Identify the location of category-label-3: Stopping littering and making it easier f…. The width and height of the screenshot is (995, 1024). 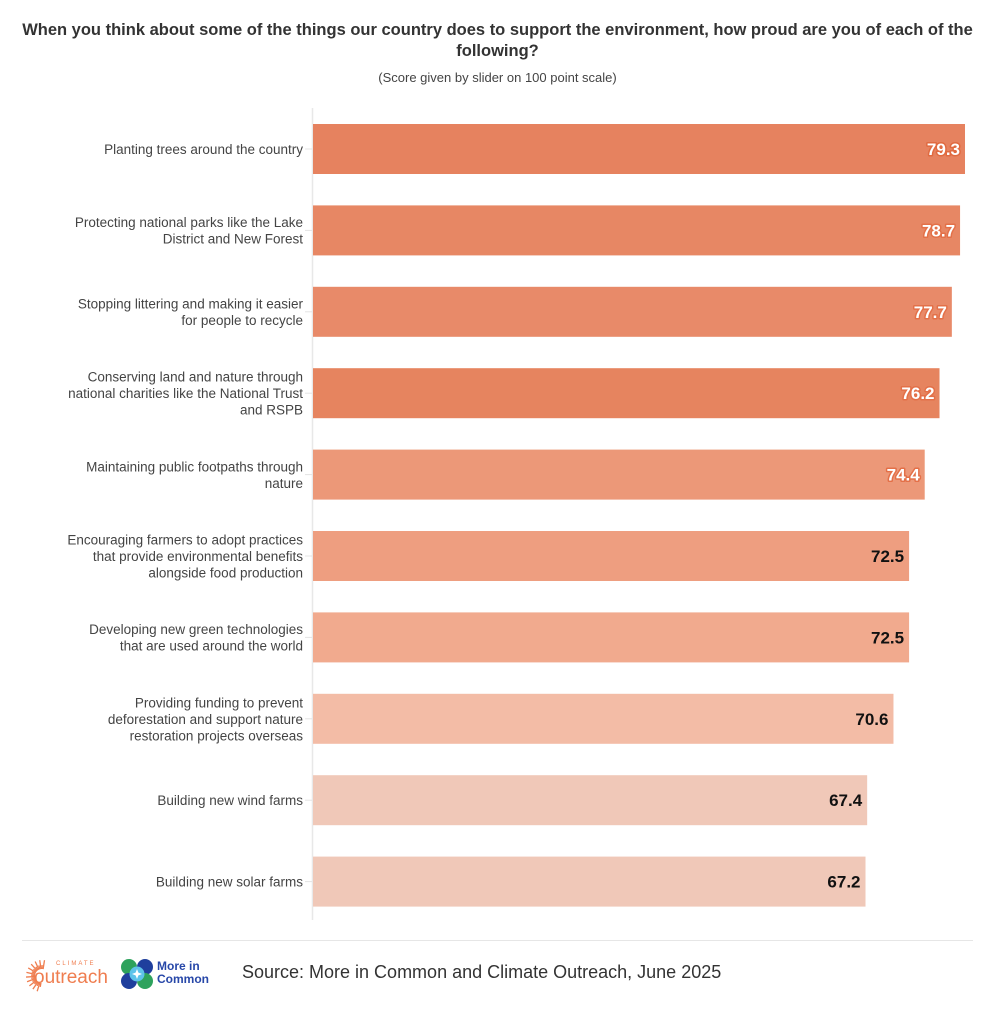
(191, 313).